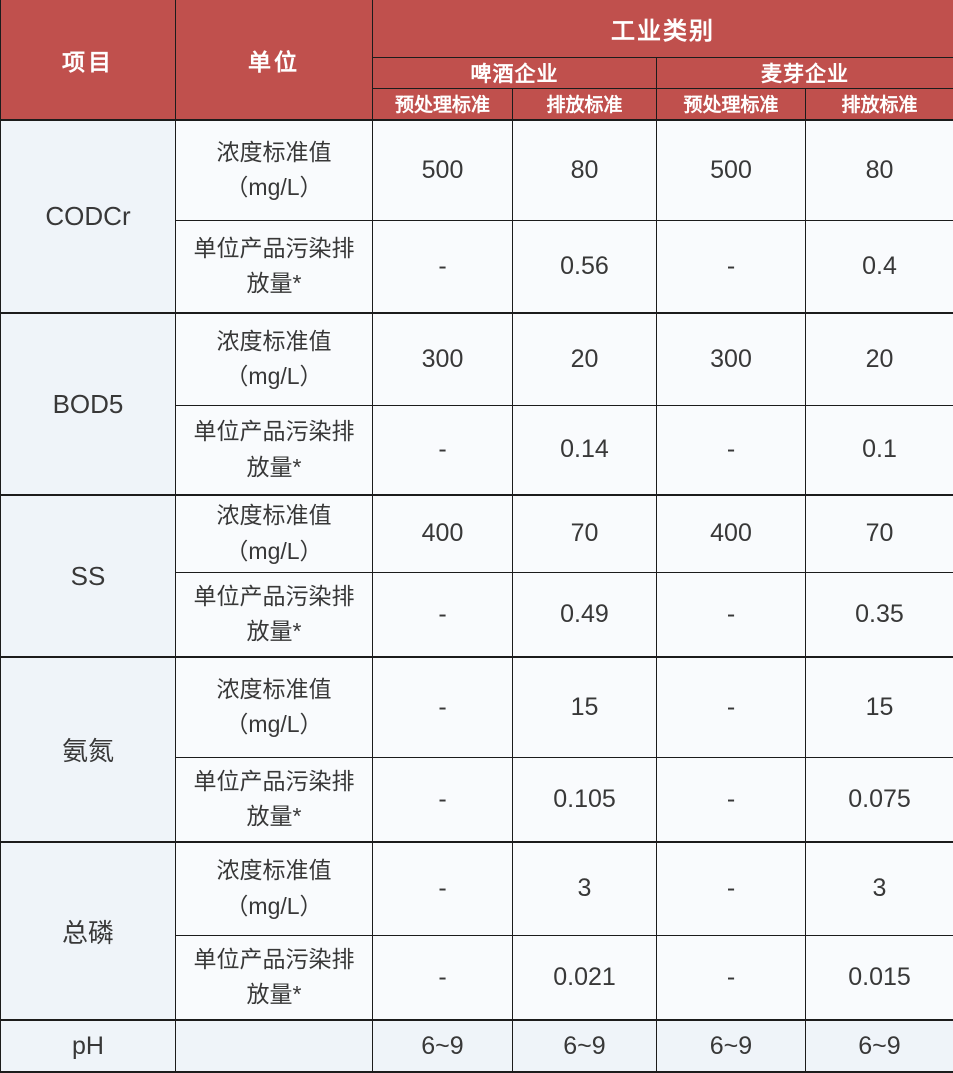 The height and width of the screenshot is (1073, 953). I want to click on item-cell-bod5: BOD5, so click(88, 404).